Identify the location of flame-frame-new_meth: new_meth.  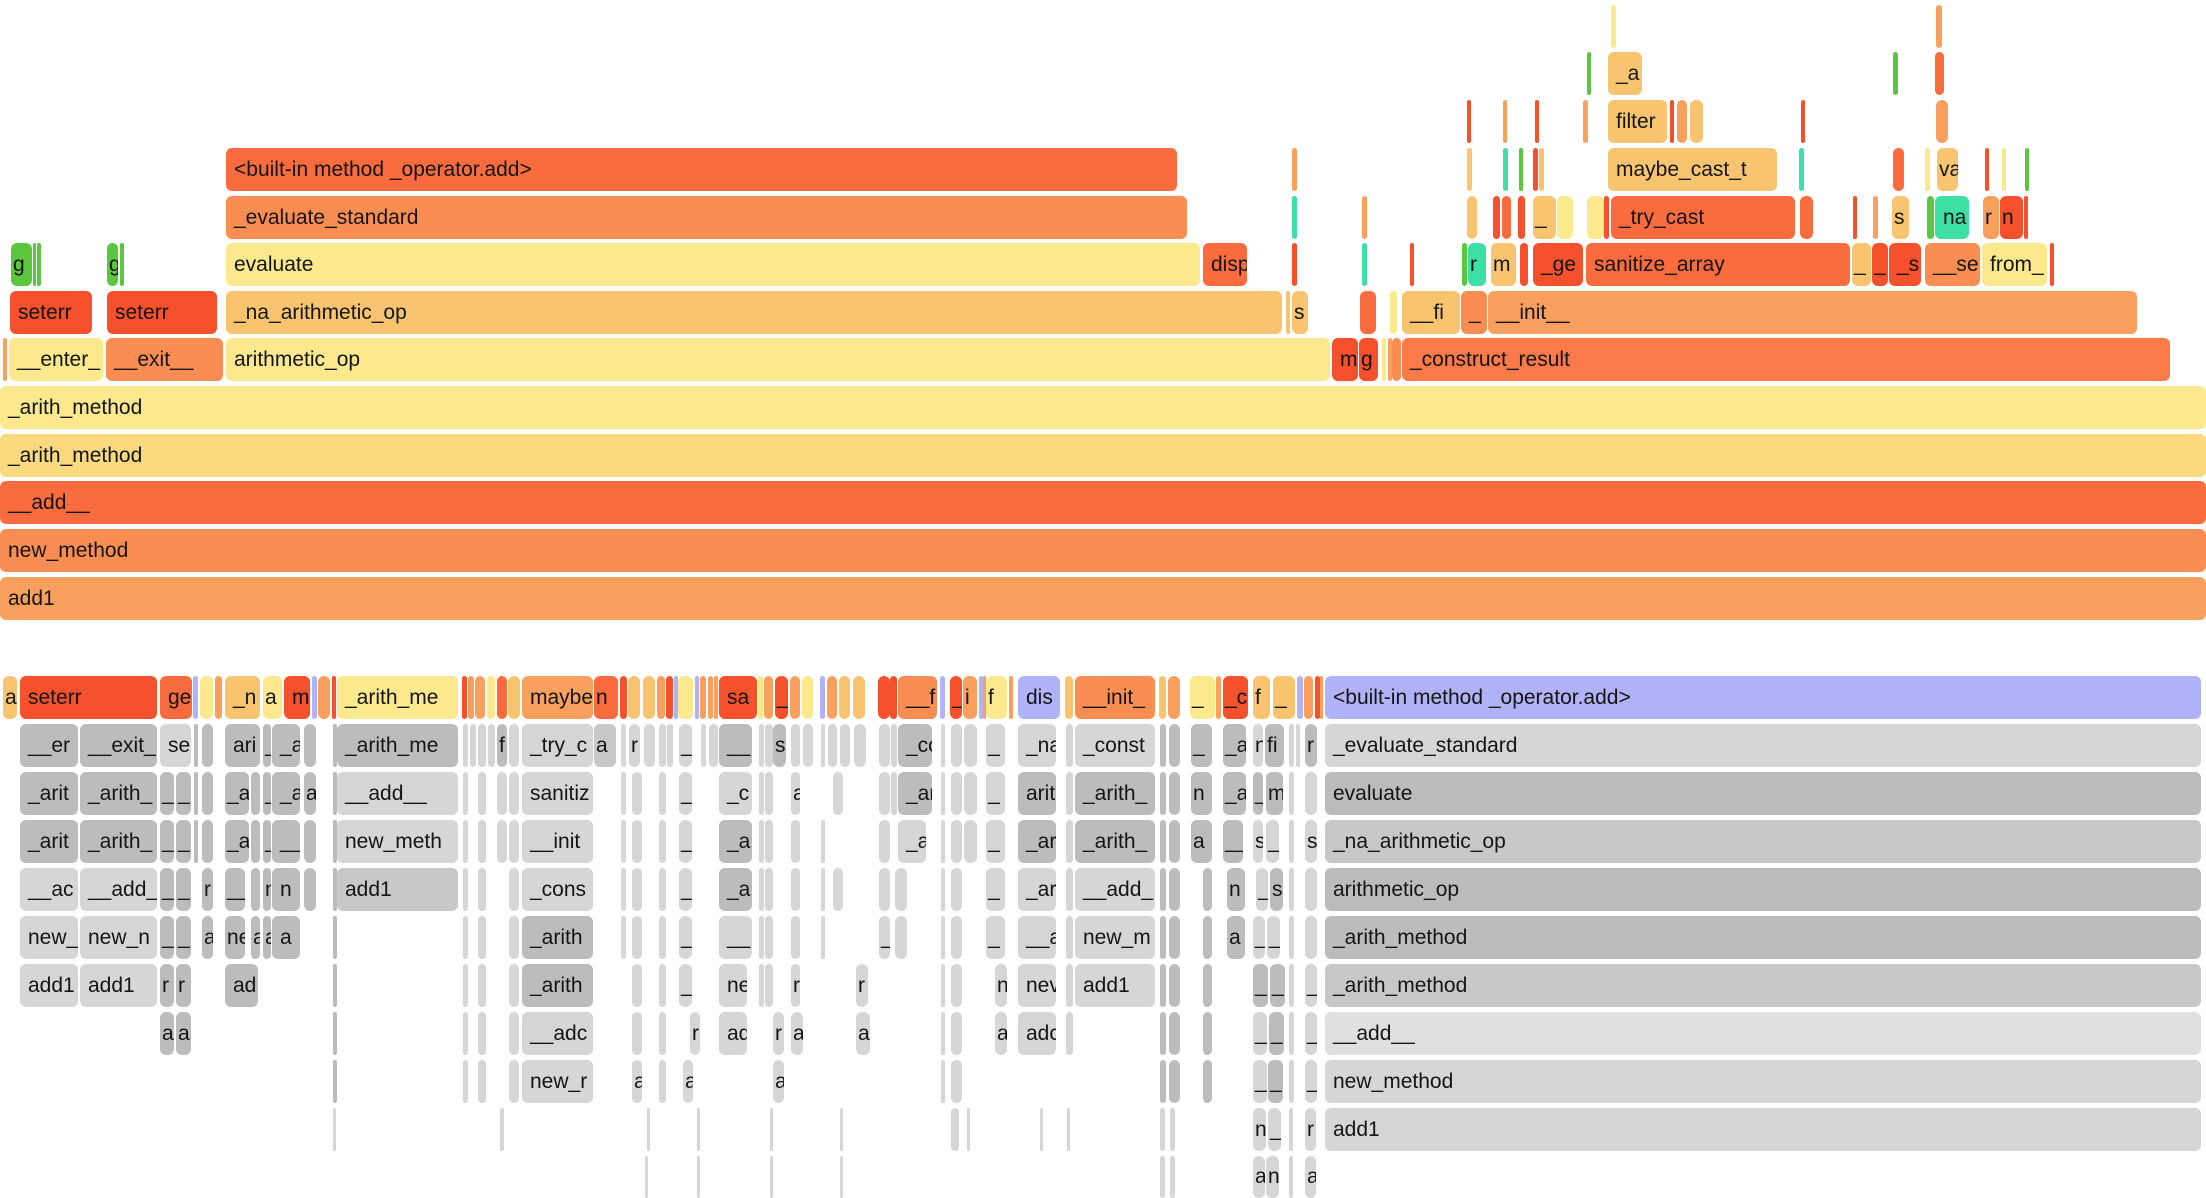
(397, 841).